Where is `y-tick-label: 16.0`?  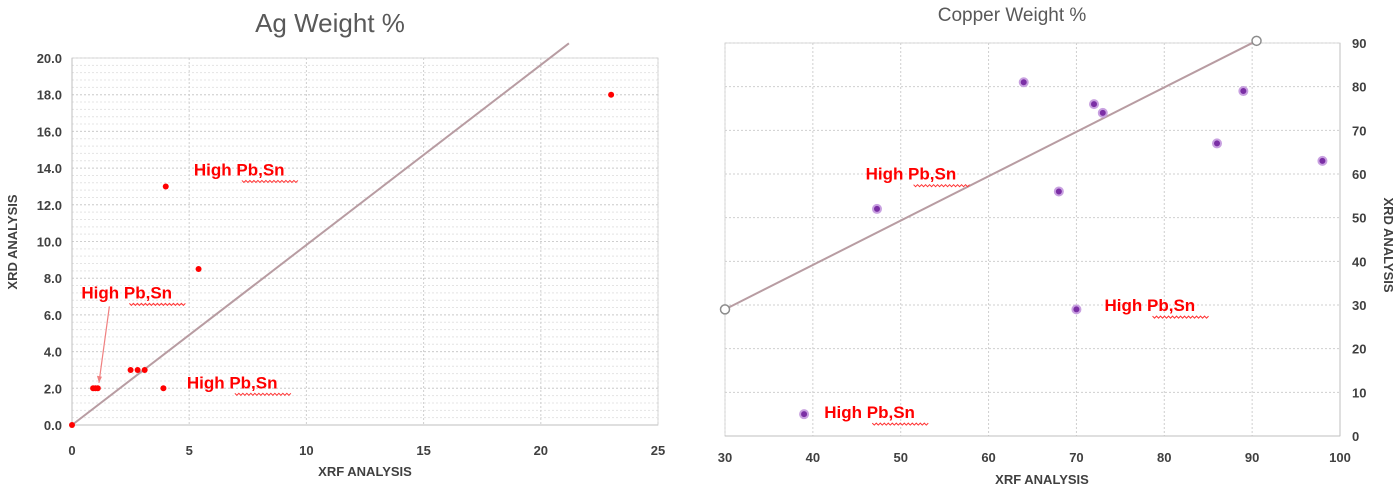 y-tick-label: 16.0 is located at coordinates (49, 131).